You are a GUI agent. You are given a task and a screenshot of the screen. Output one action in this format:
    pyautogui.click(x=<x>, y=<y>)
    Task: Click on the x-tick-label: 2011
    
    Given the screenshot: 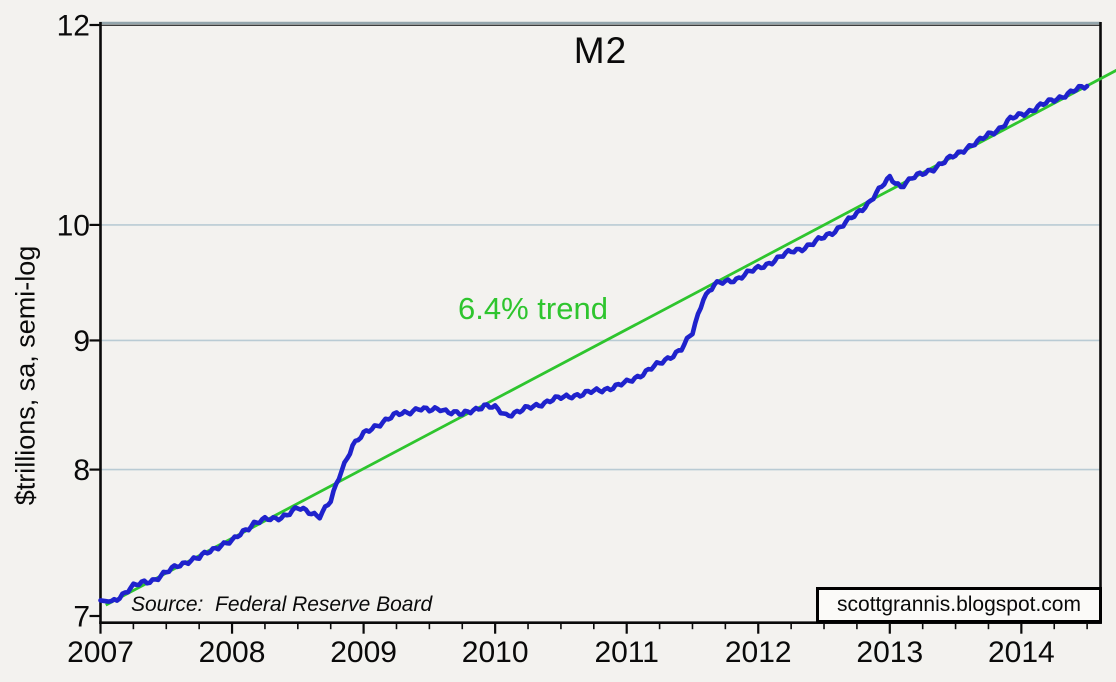 What is the action you would take?
    pyautogui.click(x=626, y=652)
    